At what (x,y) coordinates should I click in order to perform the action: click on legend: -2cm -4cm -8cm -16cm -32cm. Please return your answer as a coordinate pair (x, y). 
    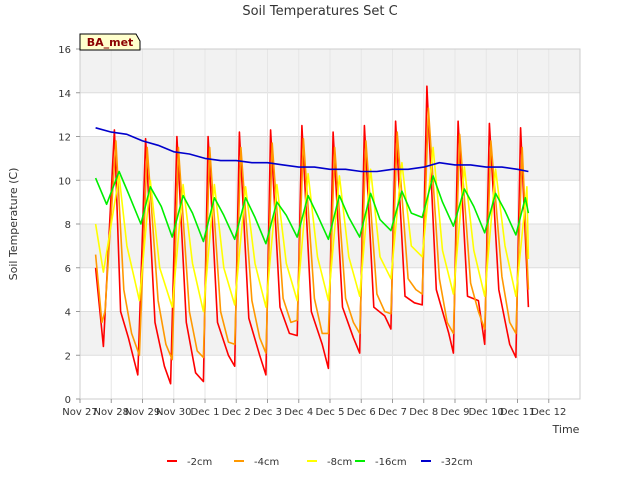
    Looking at the image, I should click on (320, 462).